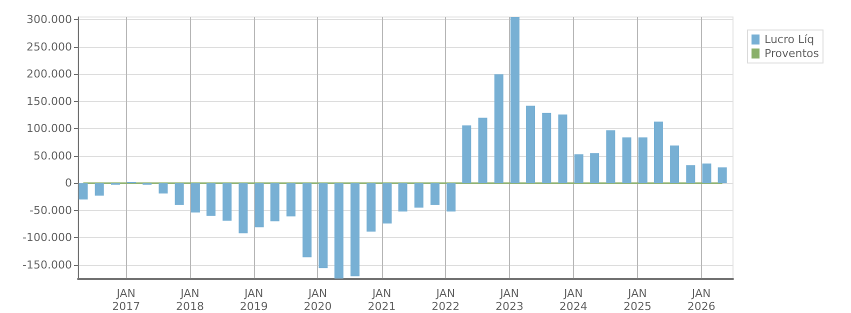 The height and width of the screenshot is (313, 851). What do you see at coordinates (68, 183) in the screenshot?
I see `y-tick-label: 0` at bounding box center [68, 183].